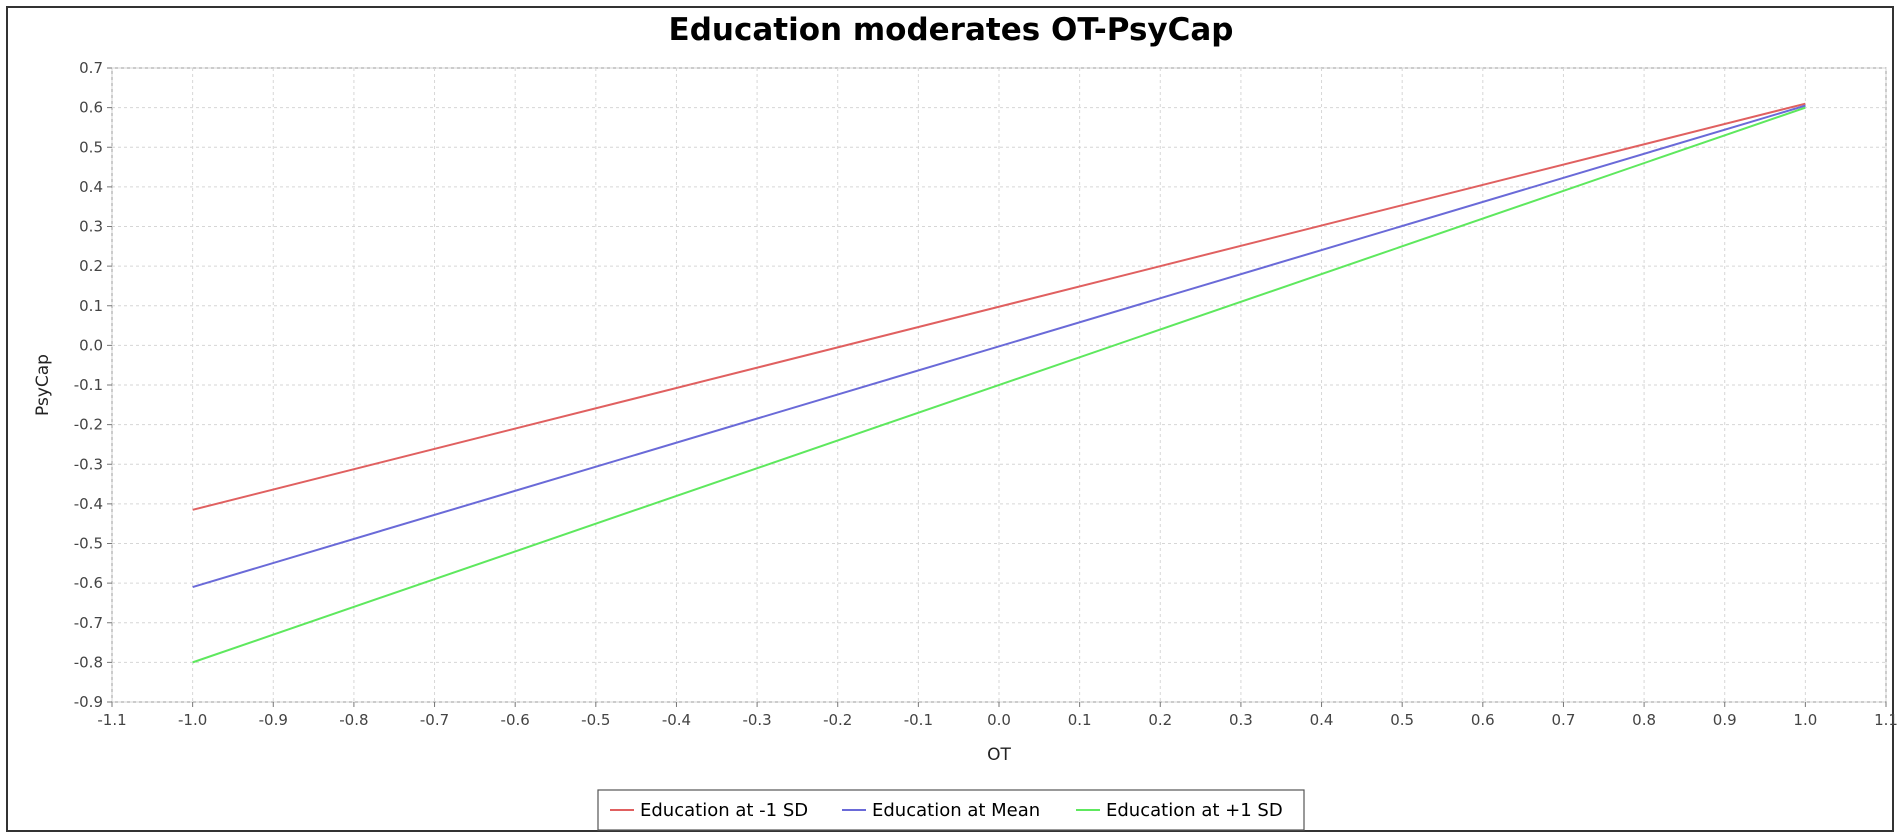  What do you see at coordinates (192, 720) in the screenshot?
I see `x-tick-label: -1.0` at bounding box center [192, 720].